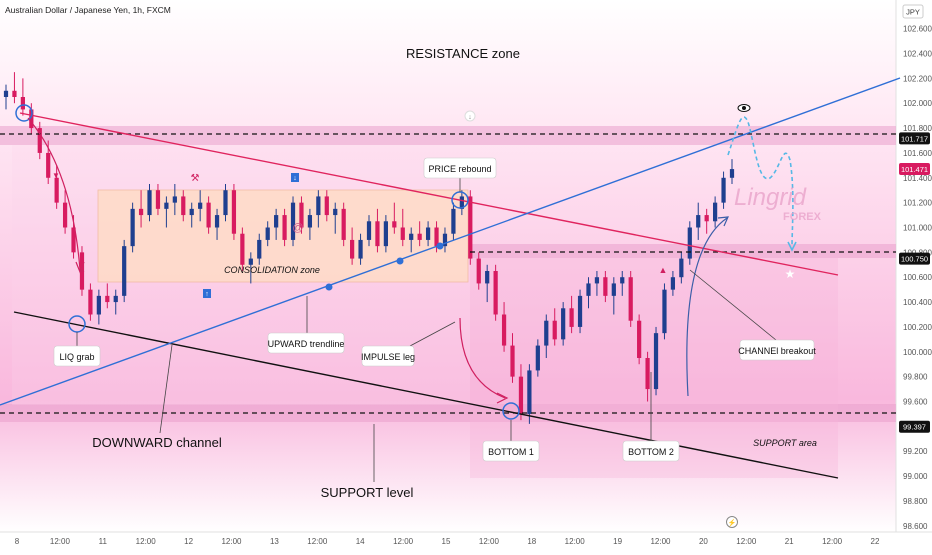 The image size is (932, 555). What do you see at coordinates (917, 277) in the screenshot?
I see `y-tick-label: 100.600` at bounding box center [917, 277].